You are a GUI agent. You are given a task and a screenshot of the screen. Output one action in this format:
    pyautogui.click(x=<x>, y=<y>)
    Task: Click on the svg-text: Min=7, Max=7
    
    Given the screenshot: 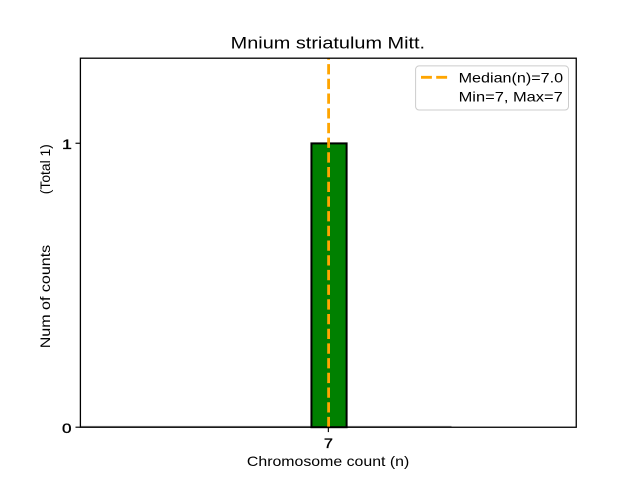 What is the action you would take?
    pyautogui.click(x=511, y=97)
    